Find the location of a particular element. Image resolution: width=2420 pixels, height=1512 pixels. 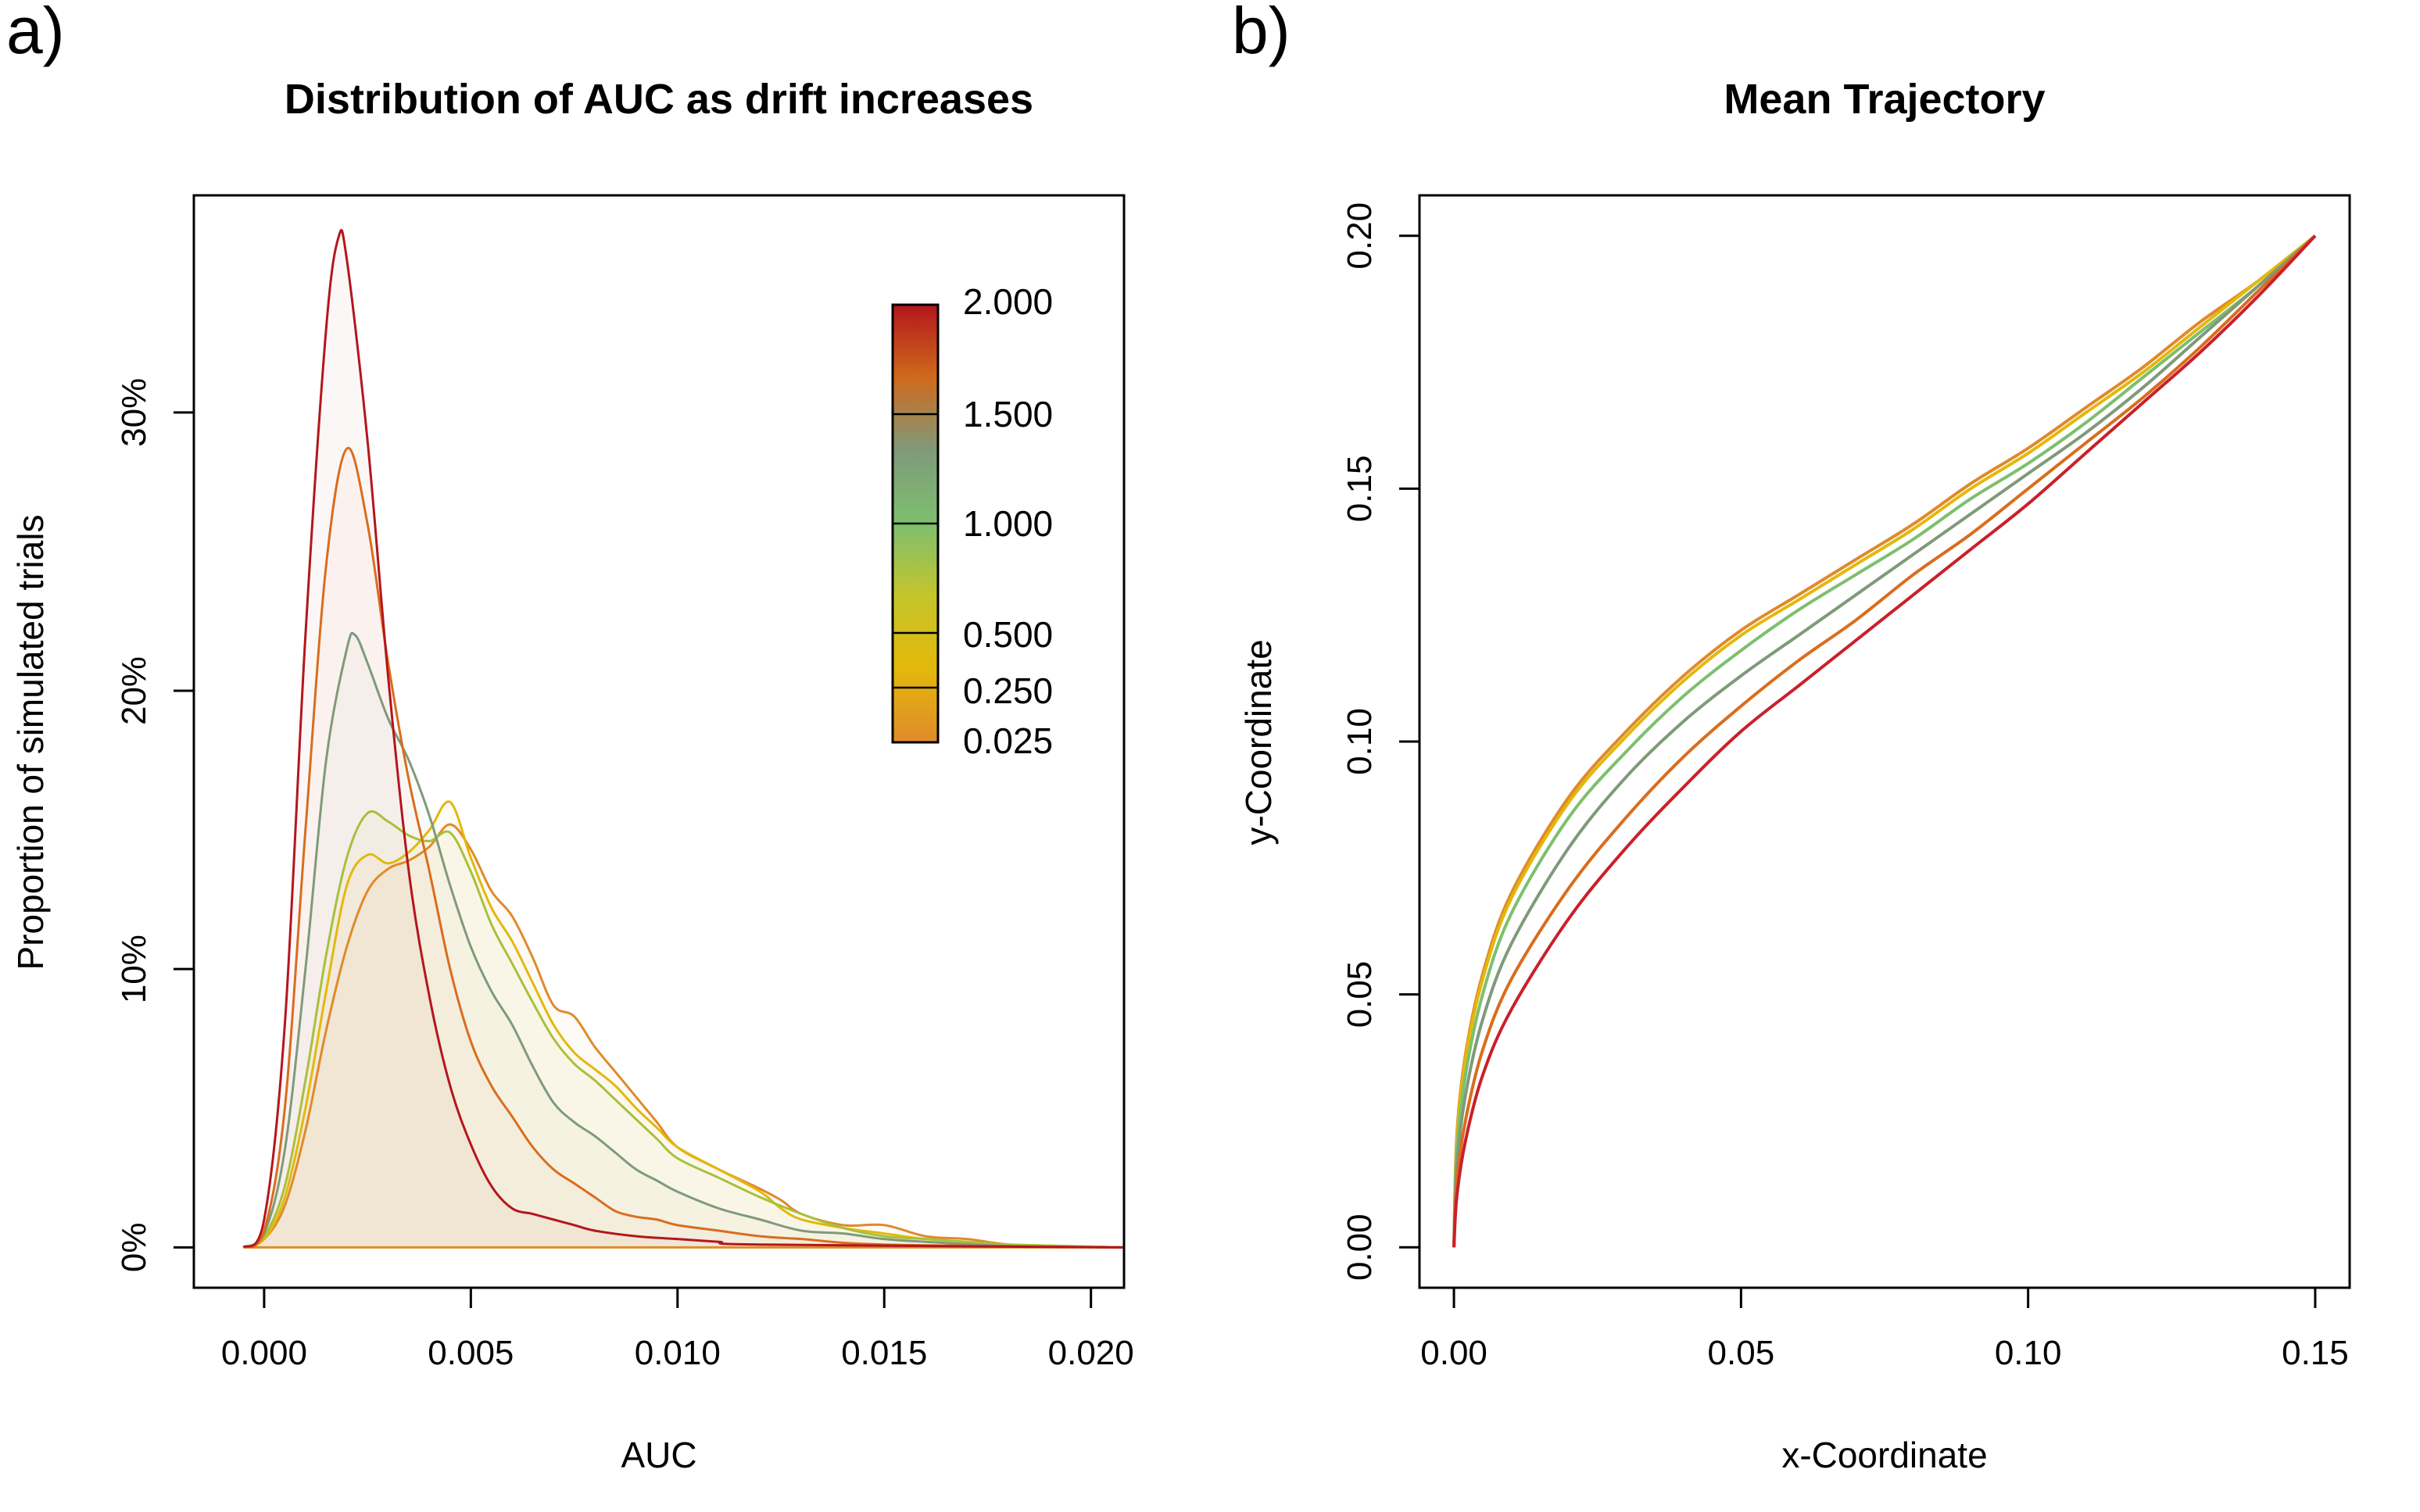

panel-b-y-tick-label: 0.00 is located at coordinates (1360, 1247).